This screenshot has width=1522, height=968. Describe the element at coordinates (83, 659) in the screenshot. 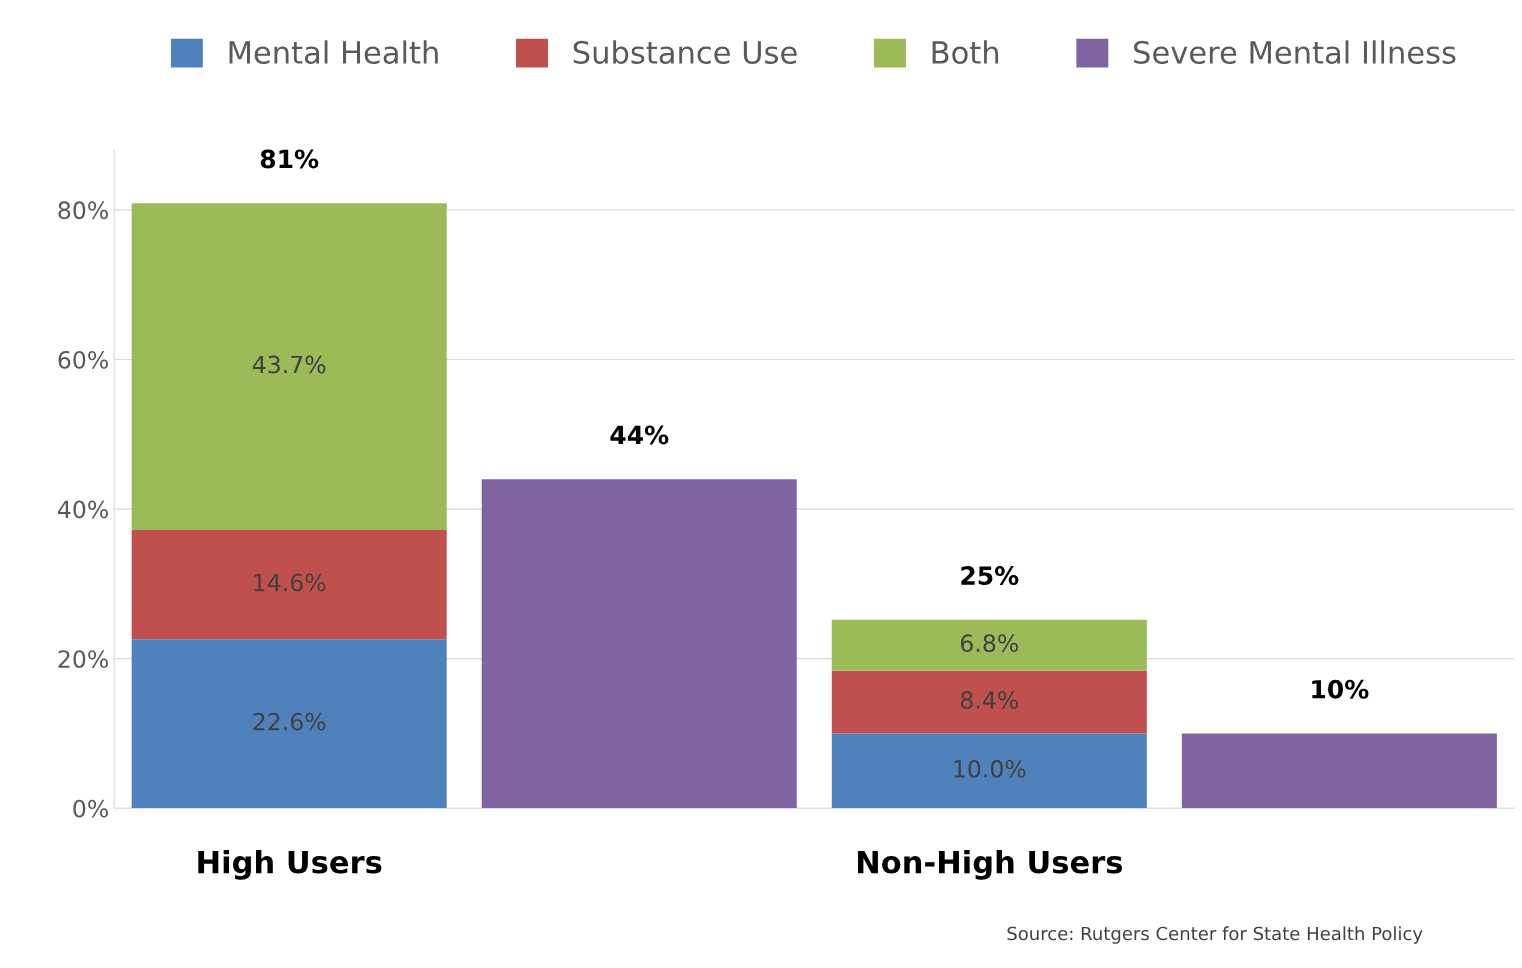

I see `y-tick-label: 20%` at that location.